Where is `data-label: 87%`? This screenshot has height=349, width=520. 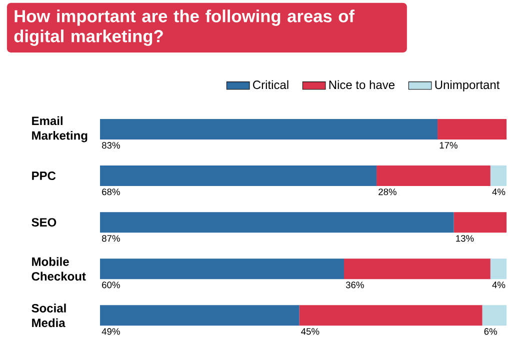 data-label: 87% is located at coordinates (111, 238).